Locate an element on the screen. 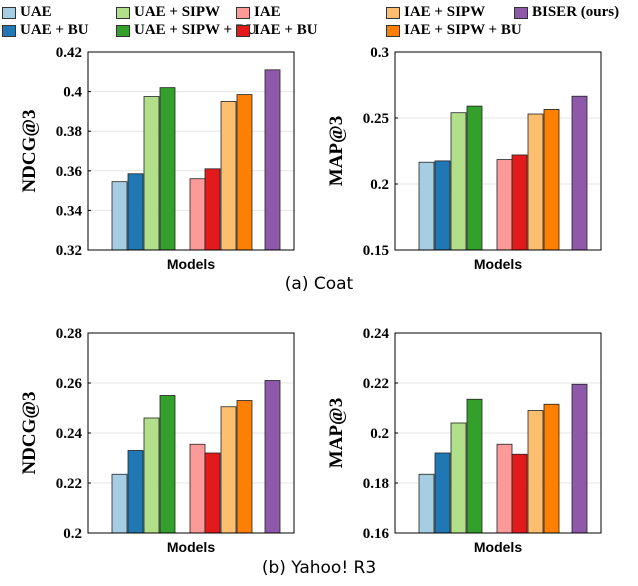 This screenshot has height=586, width=638. y-tick-label: 0.25 is located at coordinates (376, 119).